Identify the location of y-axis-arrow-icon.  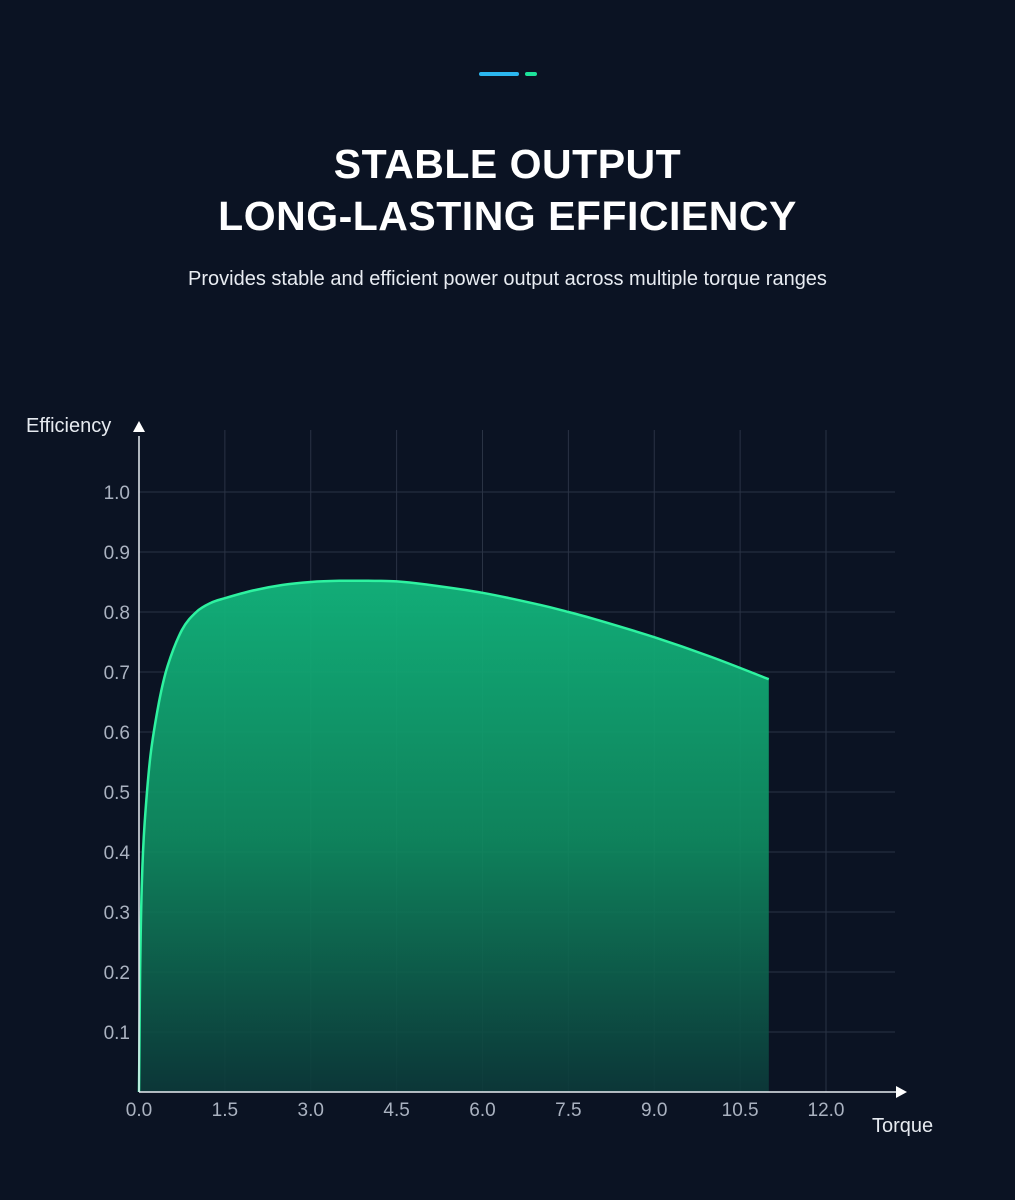
(139, 426).